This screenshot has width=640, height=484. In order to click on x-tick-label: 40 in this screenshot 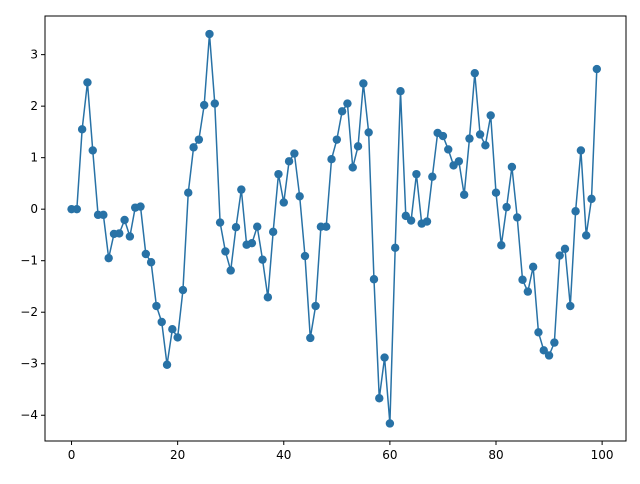, I will do `click(283, 455)`.